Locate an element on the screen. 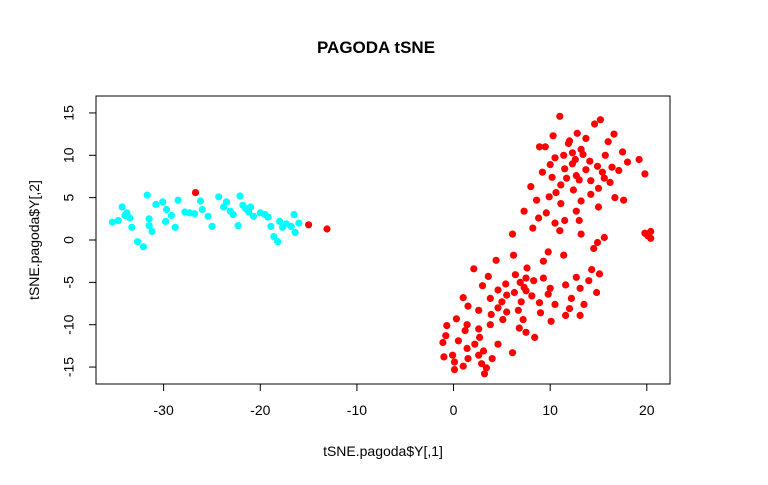 The image size is (768, 485). y-tick-label: -10 is located at coordinates (69, 324).